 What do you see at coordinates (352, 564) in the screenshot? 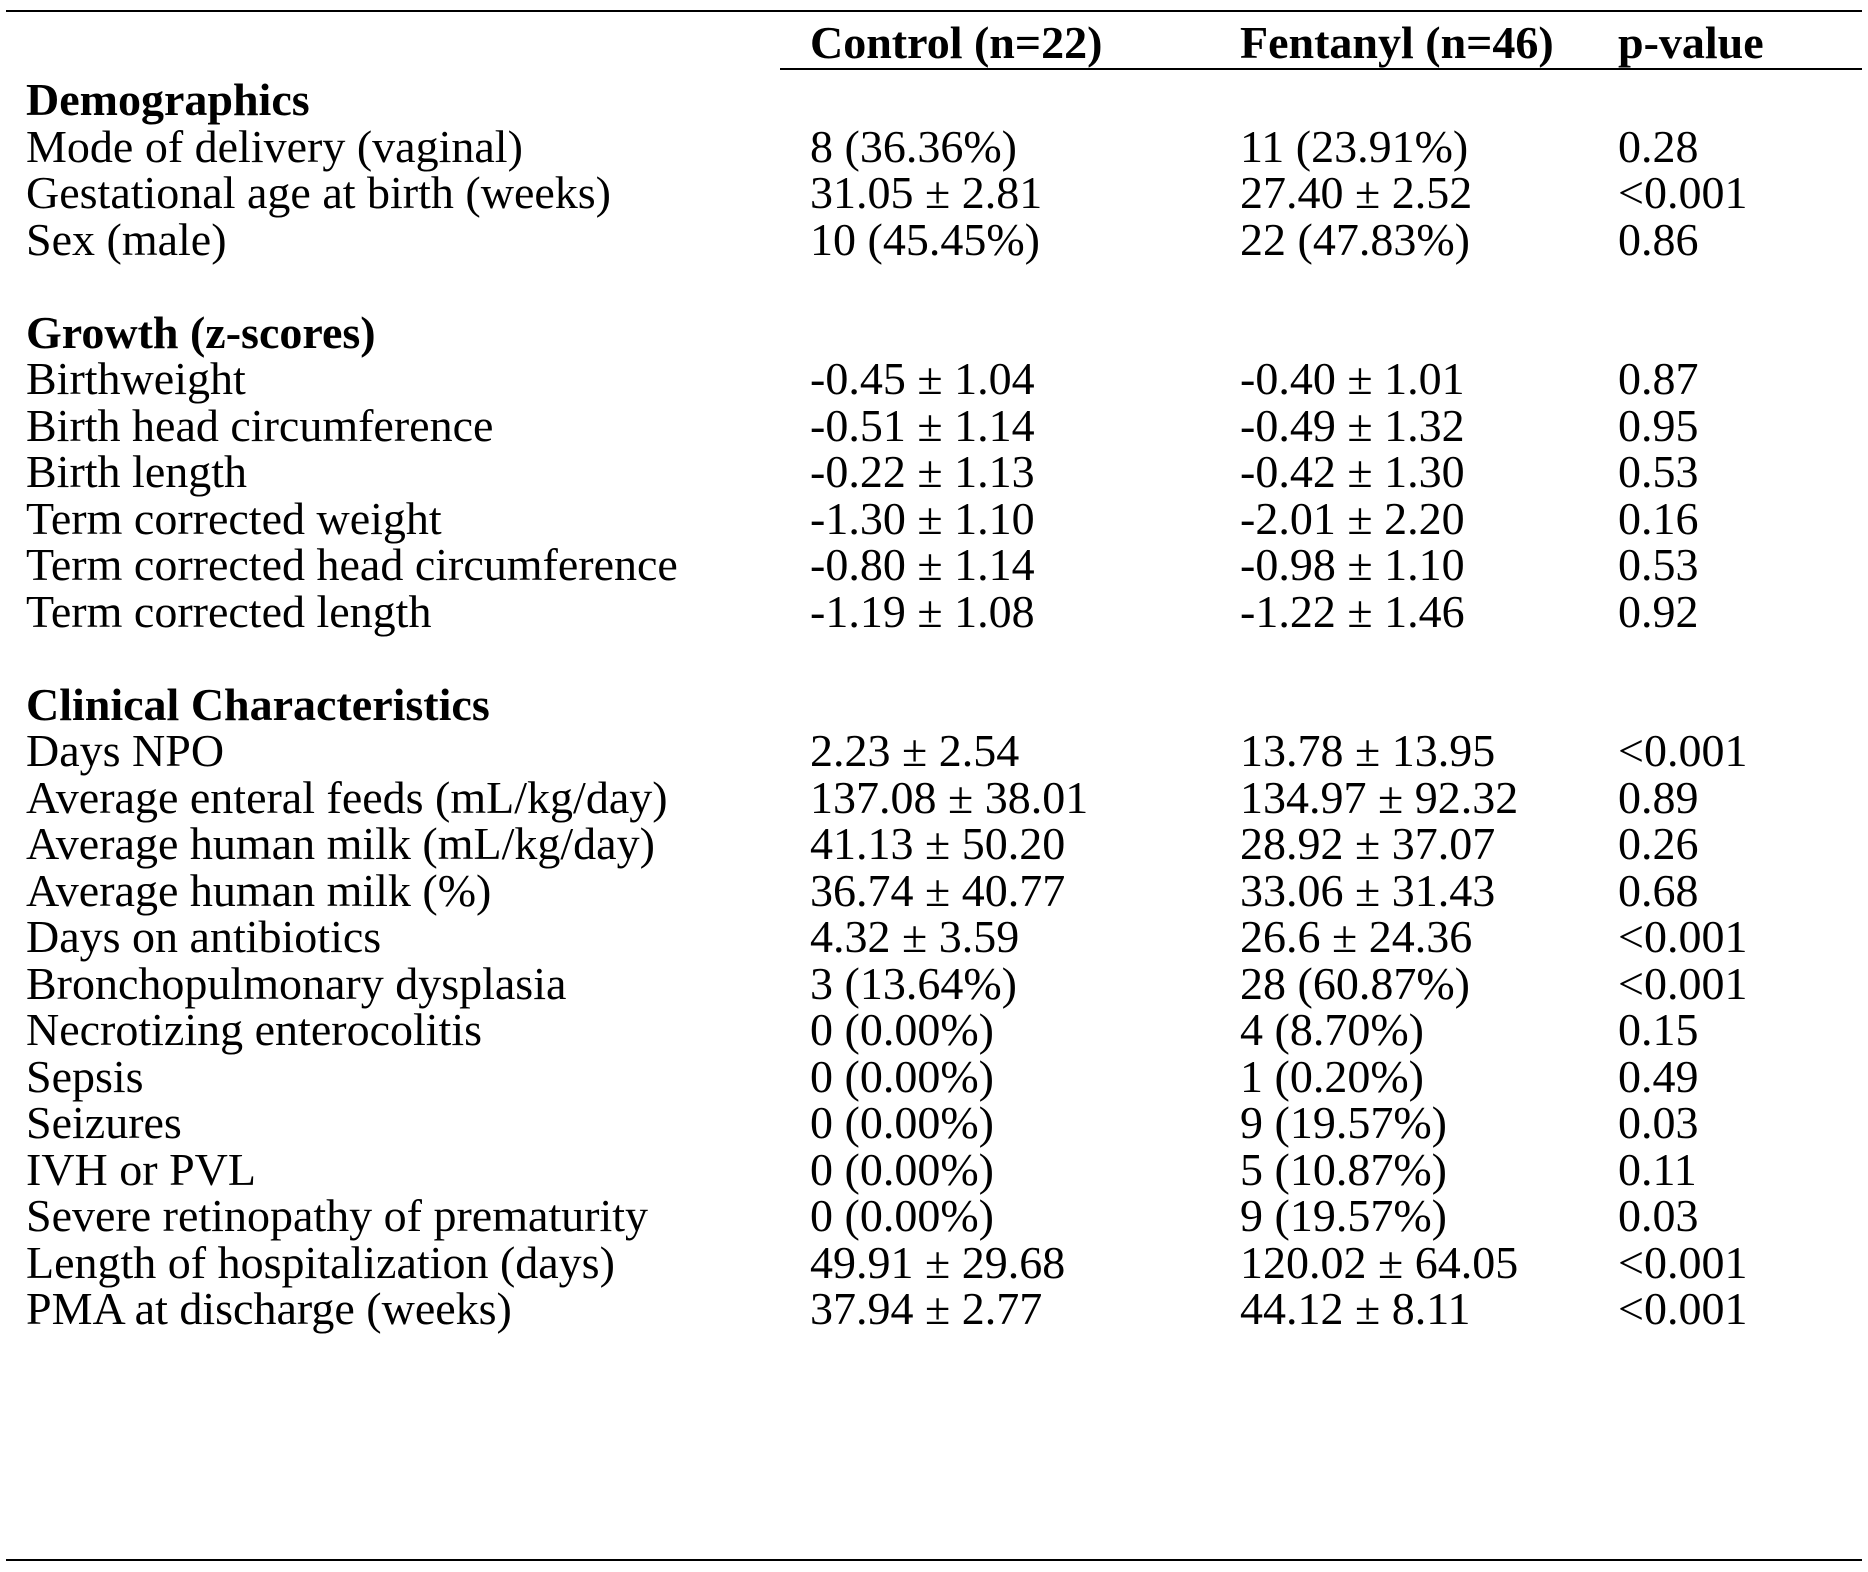
I see `row-label: Term corrected head circumference` at bounding box center [352, 564].